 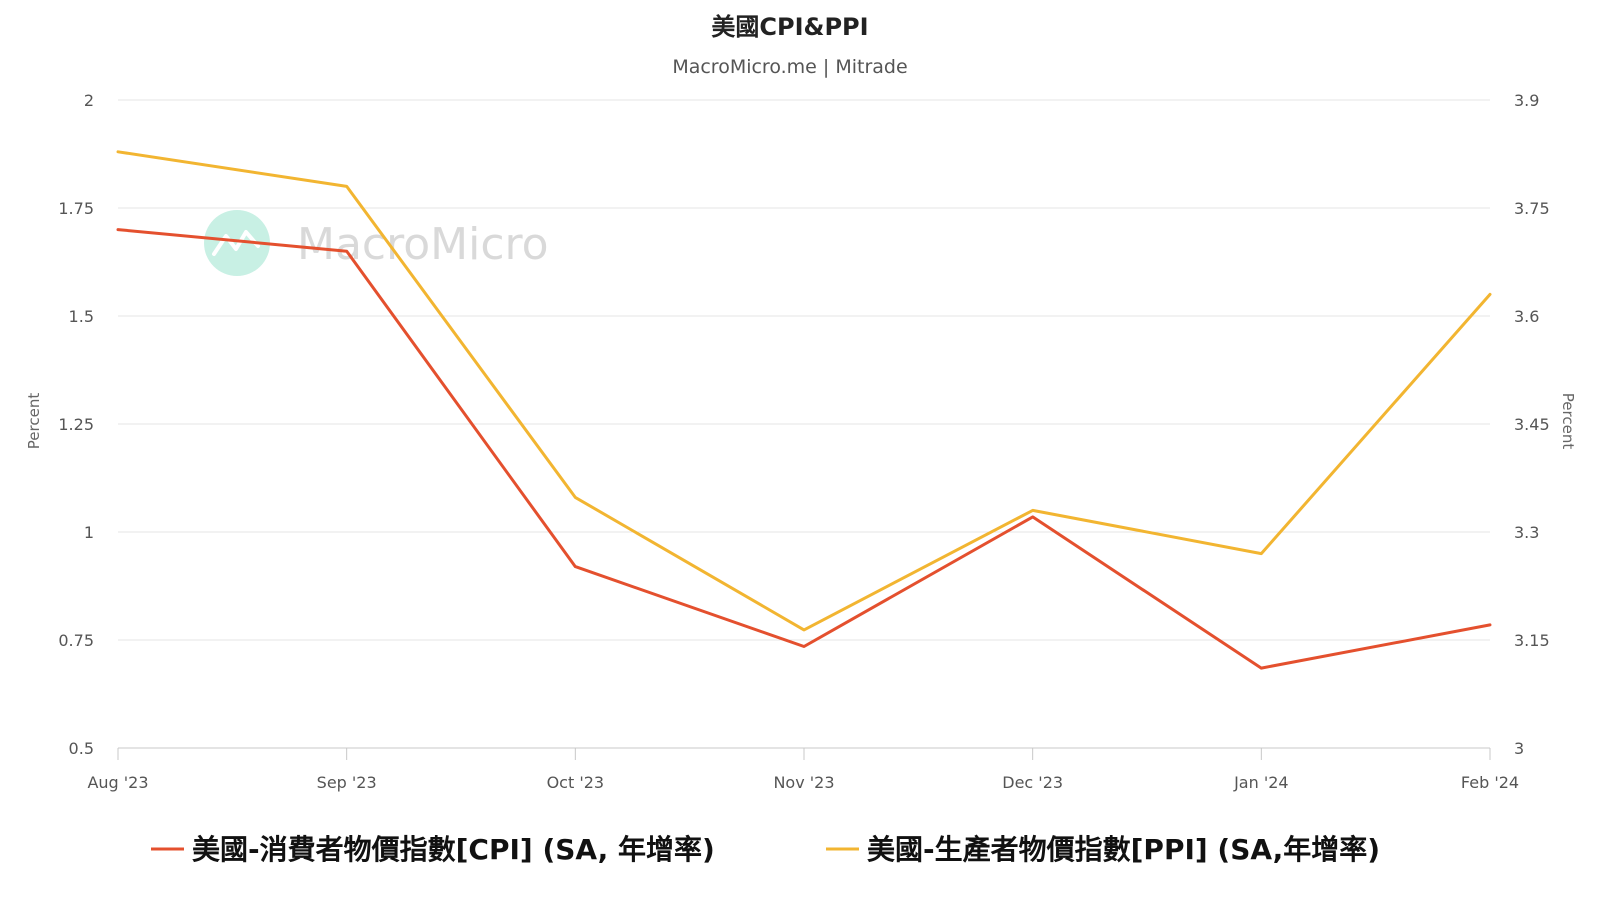 I want to click on watermark-logo-mark, so click(x=236, y=243).